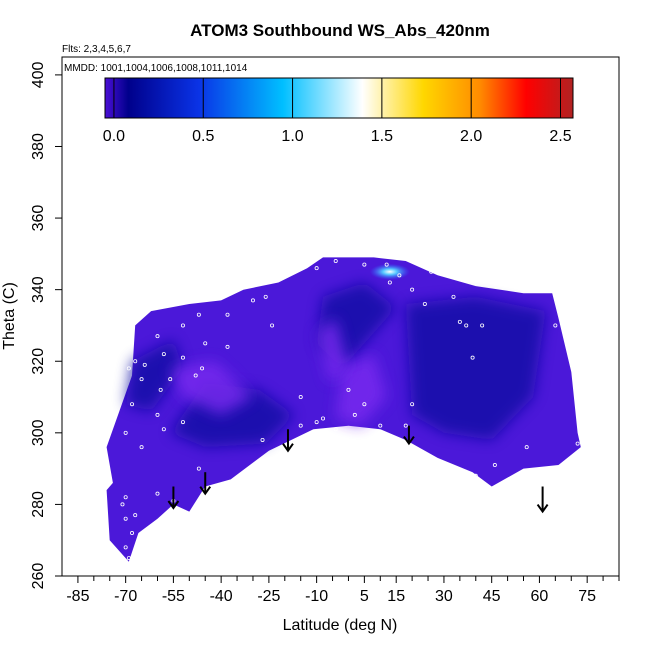 The width and height of the screenshot is (650, 650). I want to click on x-axis: -85 -70 -55 -40 -25 -10 5 15 30 45 60 75, so click(341, 590).